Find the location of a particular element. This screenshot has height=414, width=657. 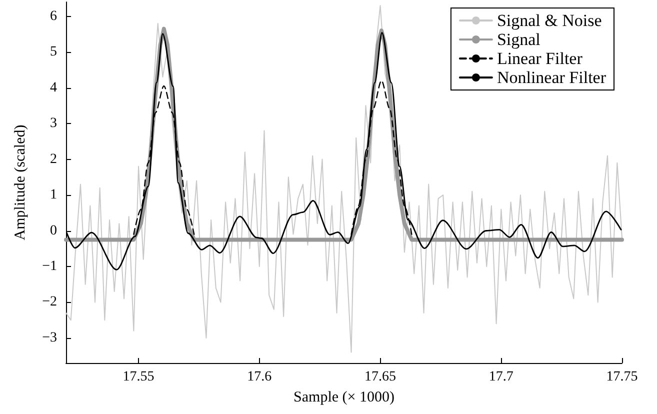

y-tick-label: 3 is located at coordinates (53, 124).